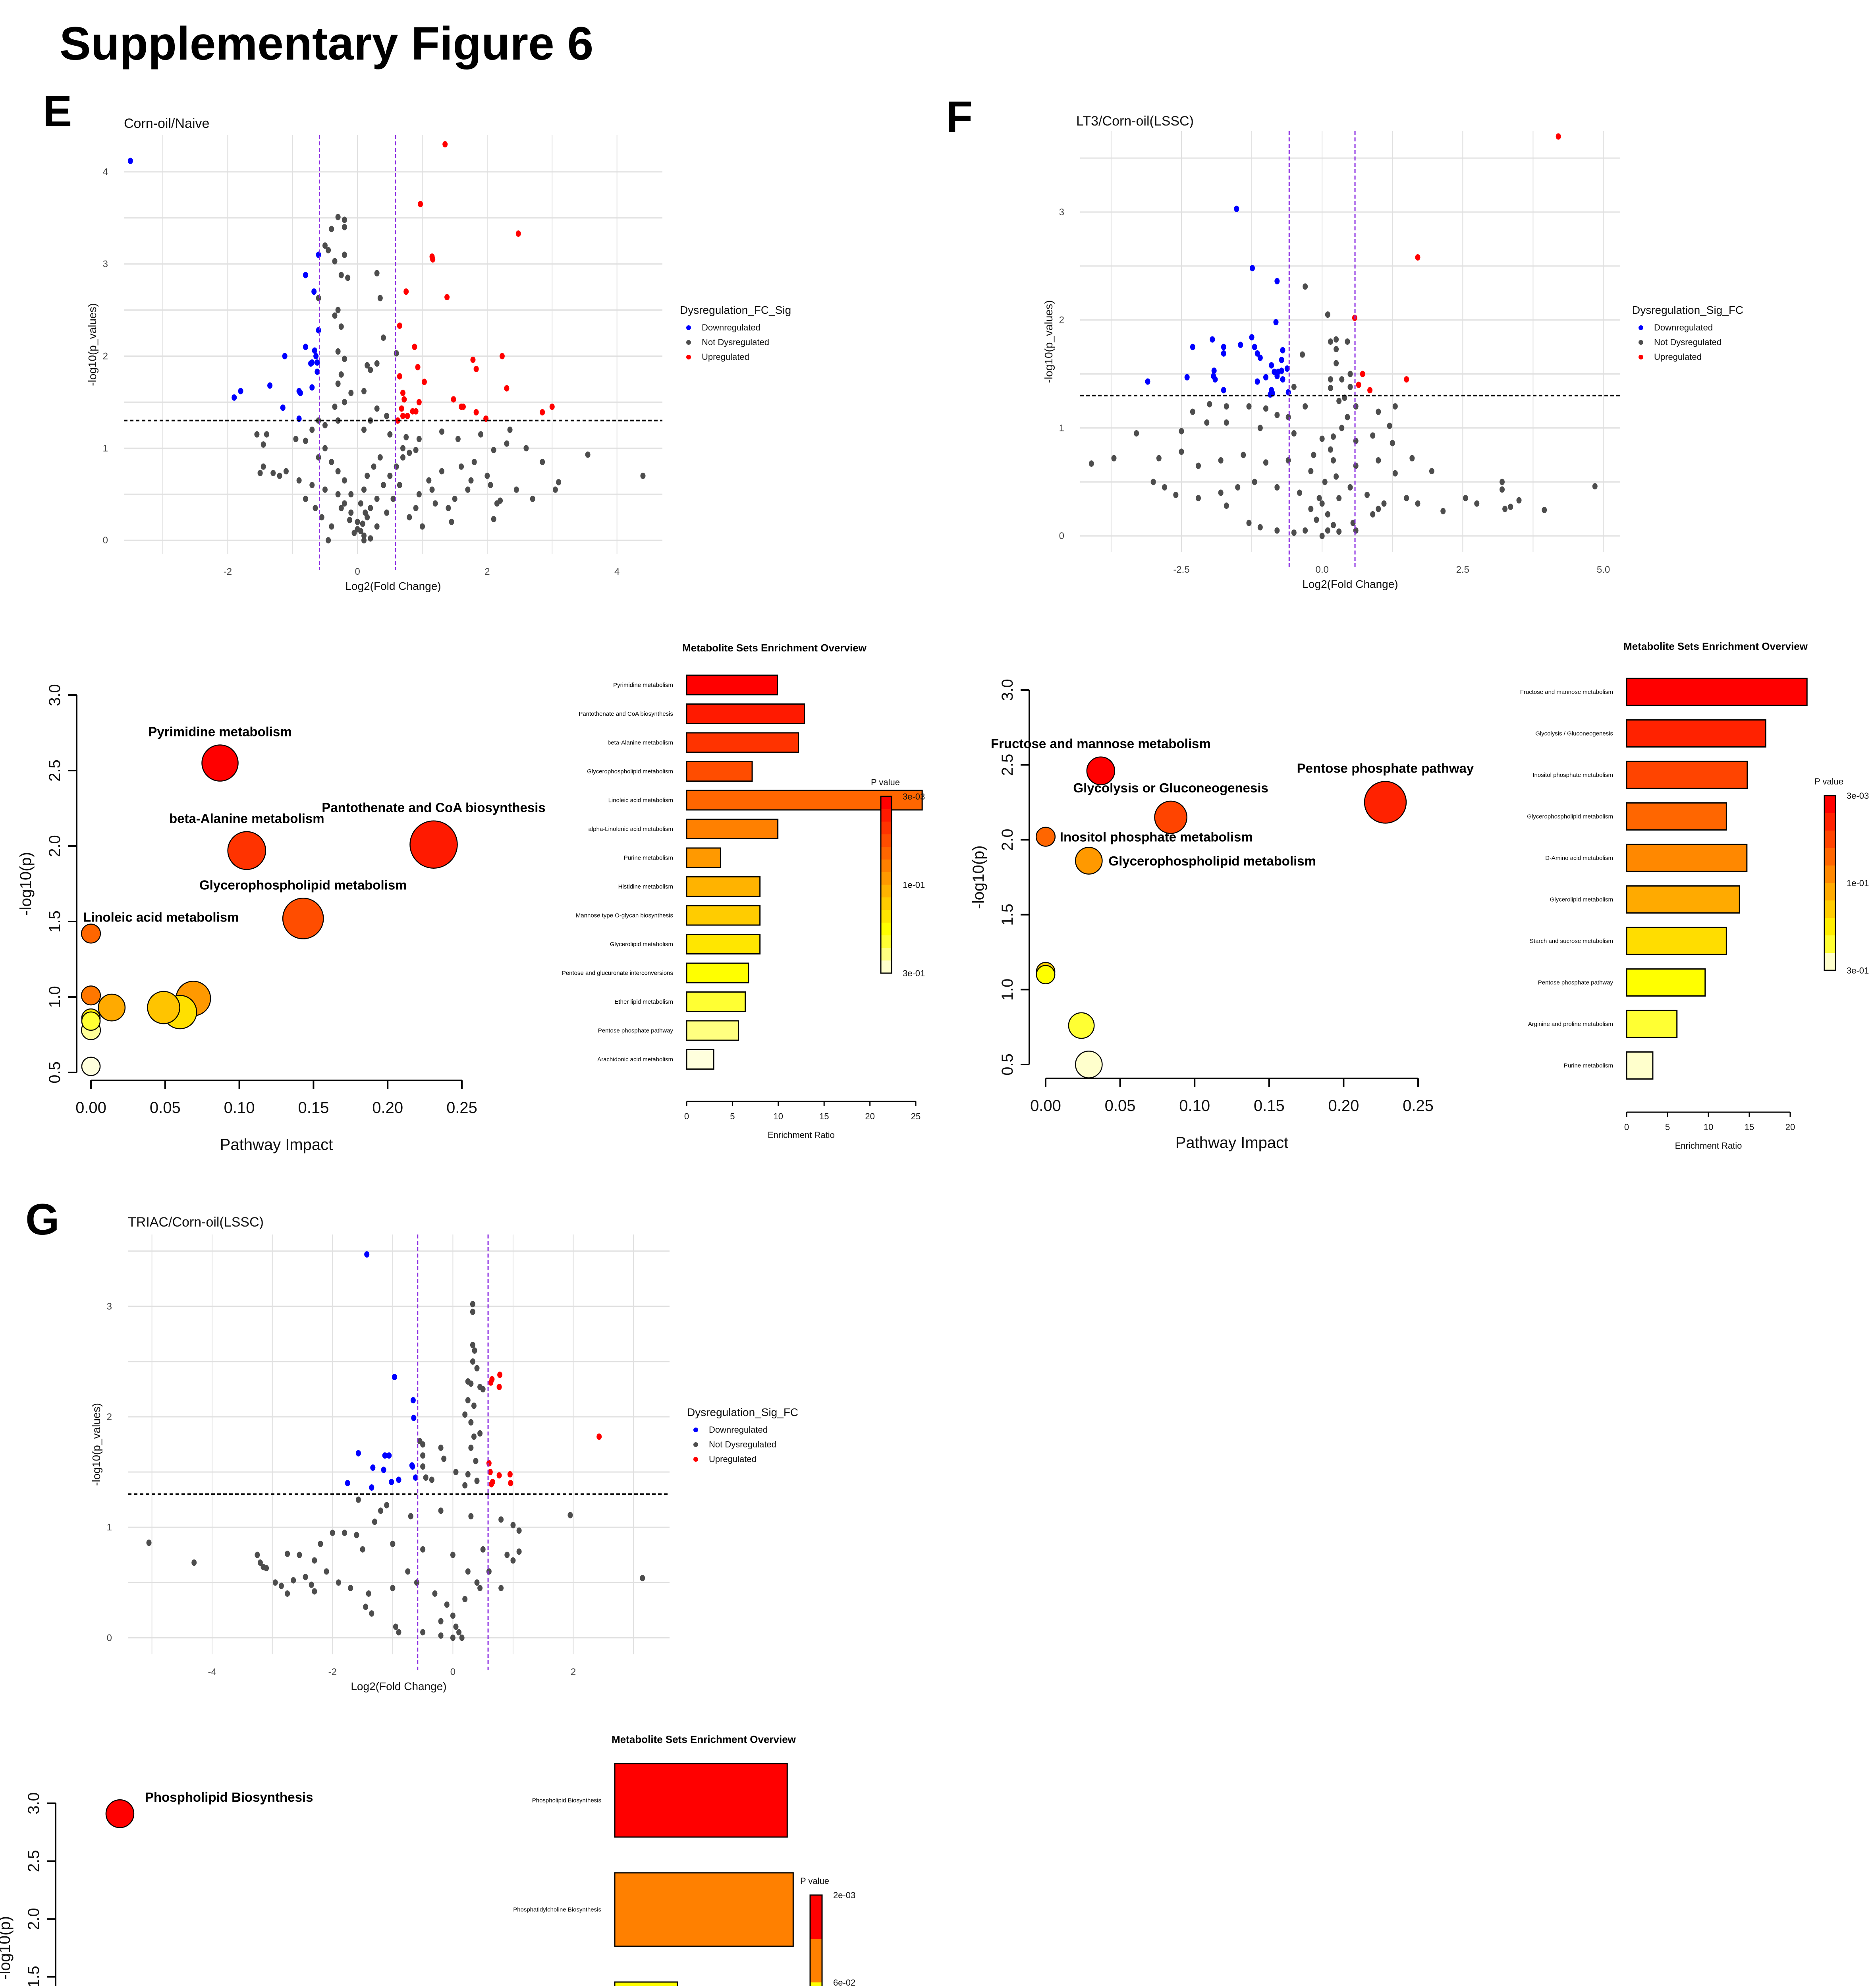 Image resolution: width=1876 pixels, height=1986 pixels. I want to click on enrichment-category-label: Arachidonic acid metabolism, so click(635, 1059).